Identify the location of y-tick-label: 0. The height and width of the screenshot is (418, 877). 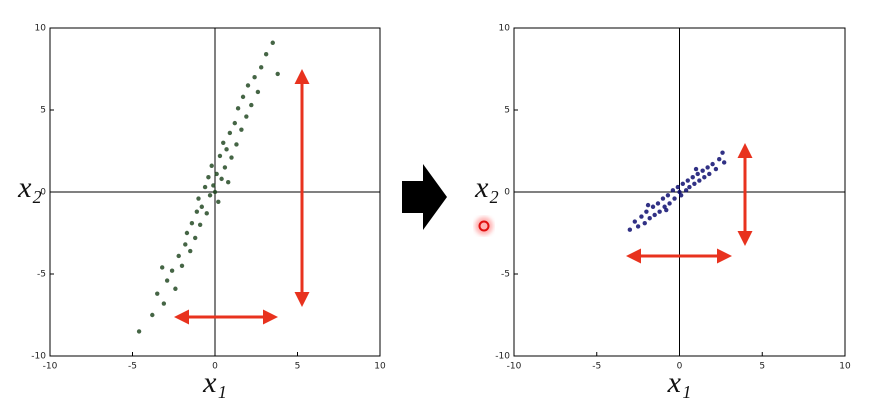
(43, 193).